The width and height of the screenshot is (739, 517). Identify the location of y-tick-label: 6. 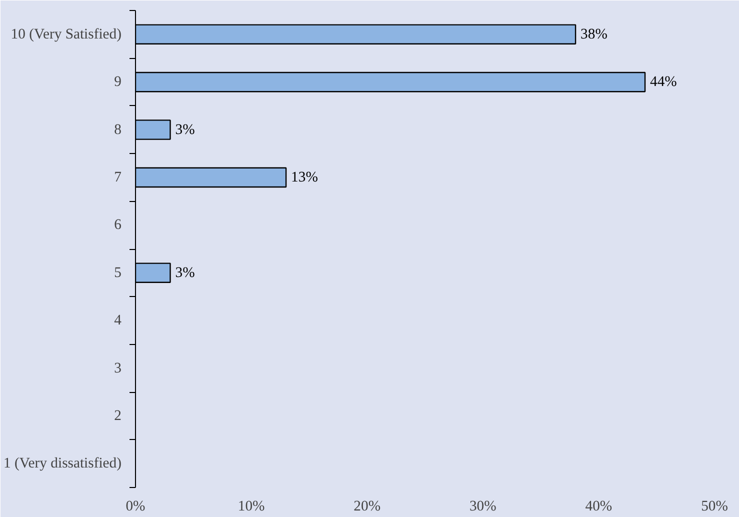
(118, 225).